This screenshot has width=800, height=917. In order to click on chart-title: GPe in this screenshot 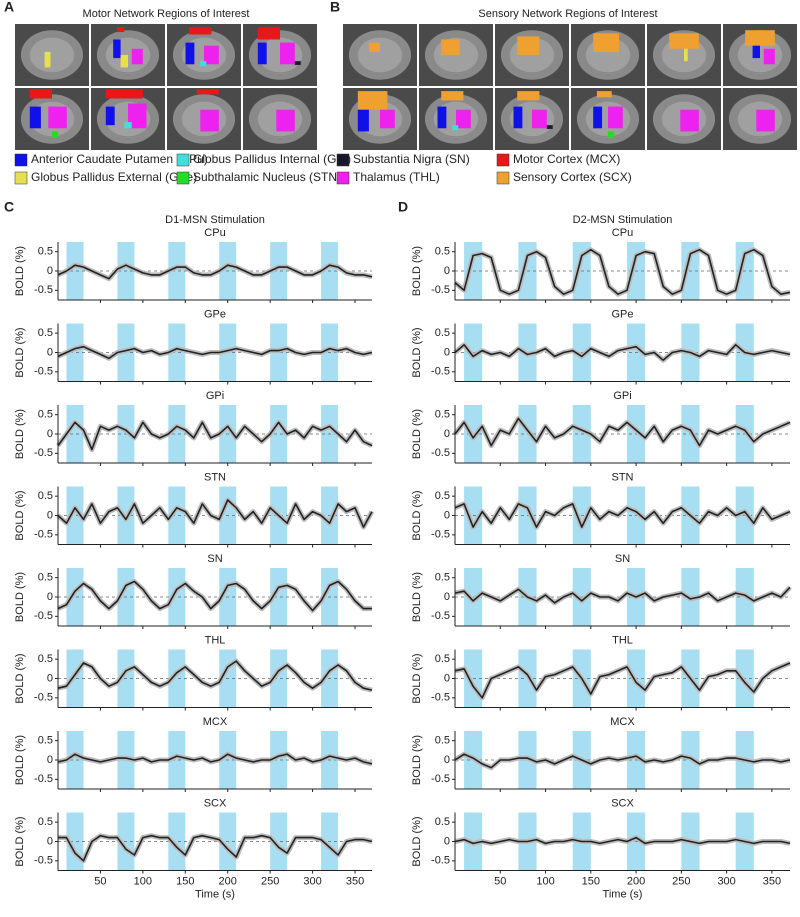, I will do `click(215, 314)`.